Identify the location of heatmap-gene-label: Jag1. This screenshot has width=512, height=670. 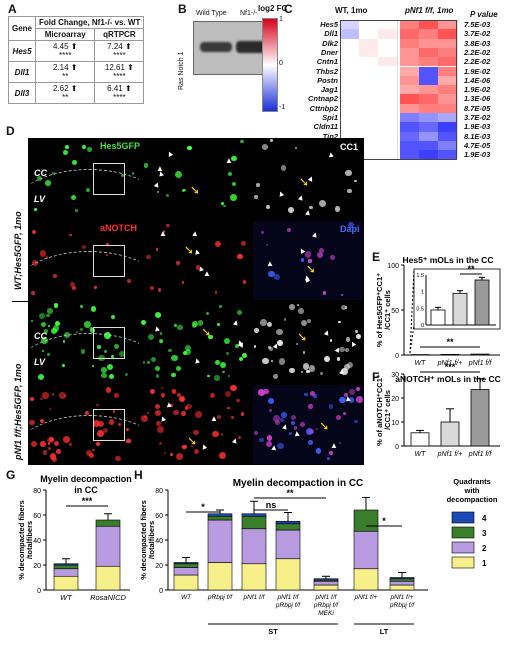
(329, 90).